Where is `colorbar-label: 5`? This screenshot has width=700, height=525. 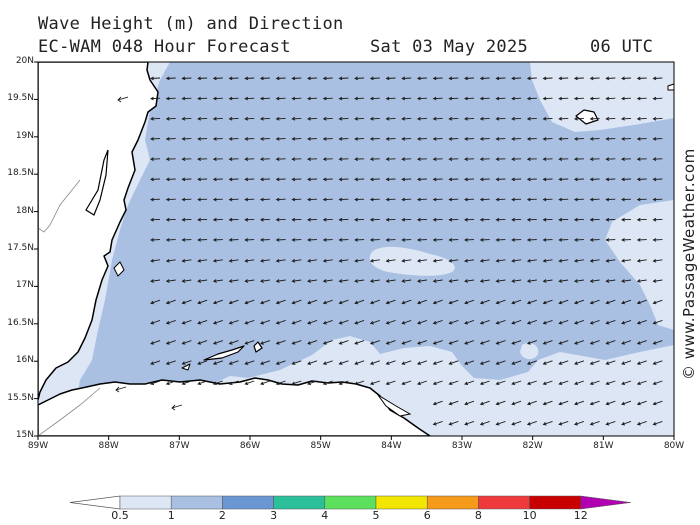
colorbar-label: 5 is located at coordinates (376, 515).